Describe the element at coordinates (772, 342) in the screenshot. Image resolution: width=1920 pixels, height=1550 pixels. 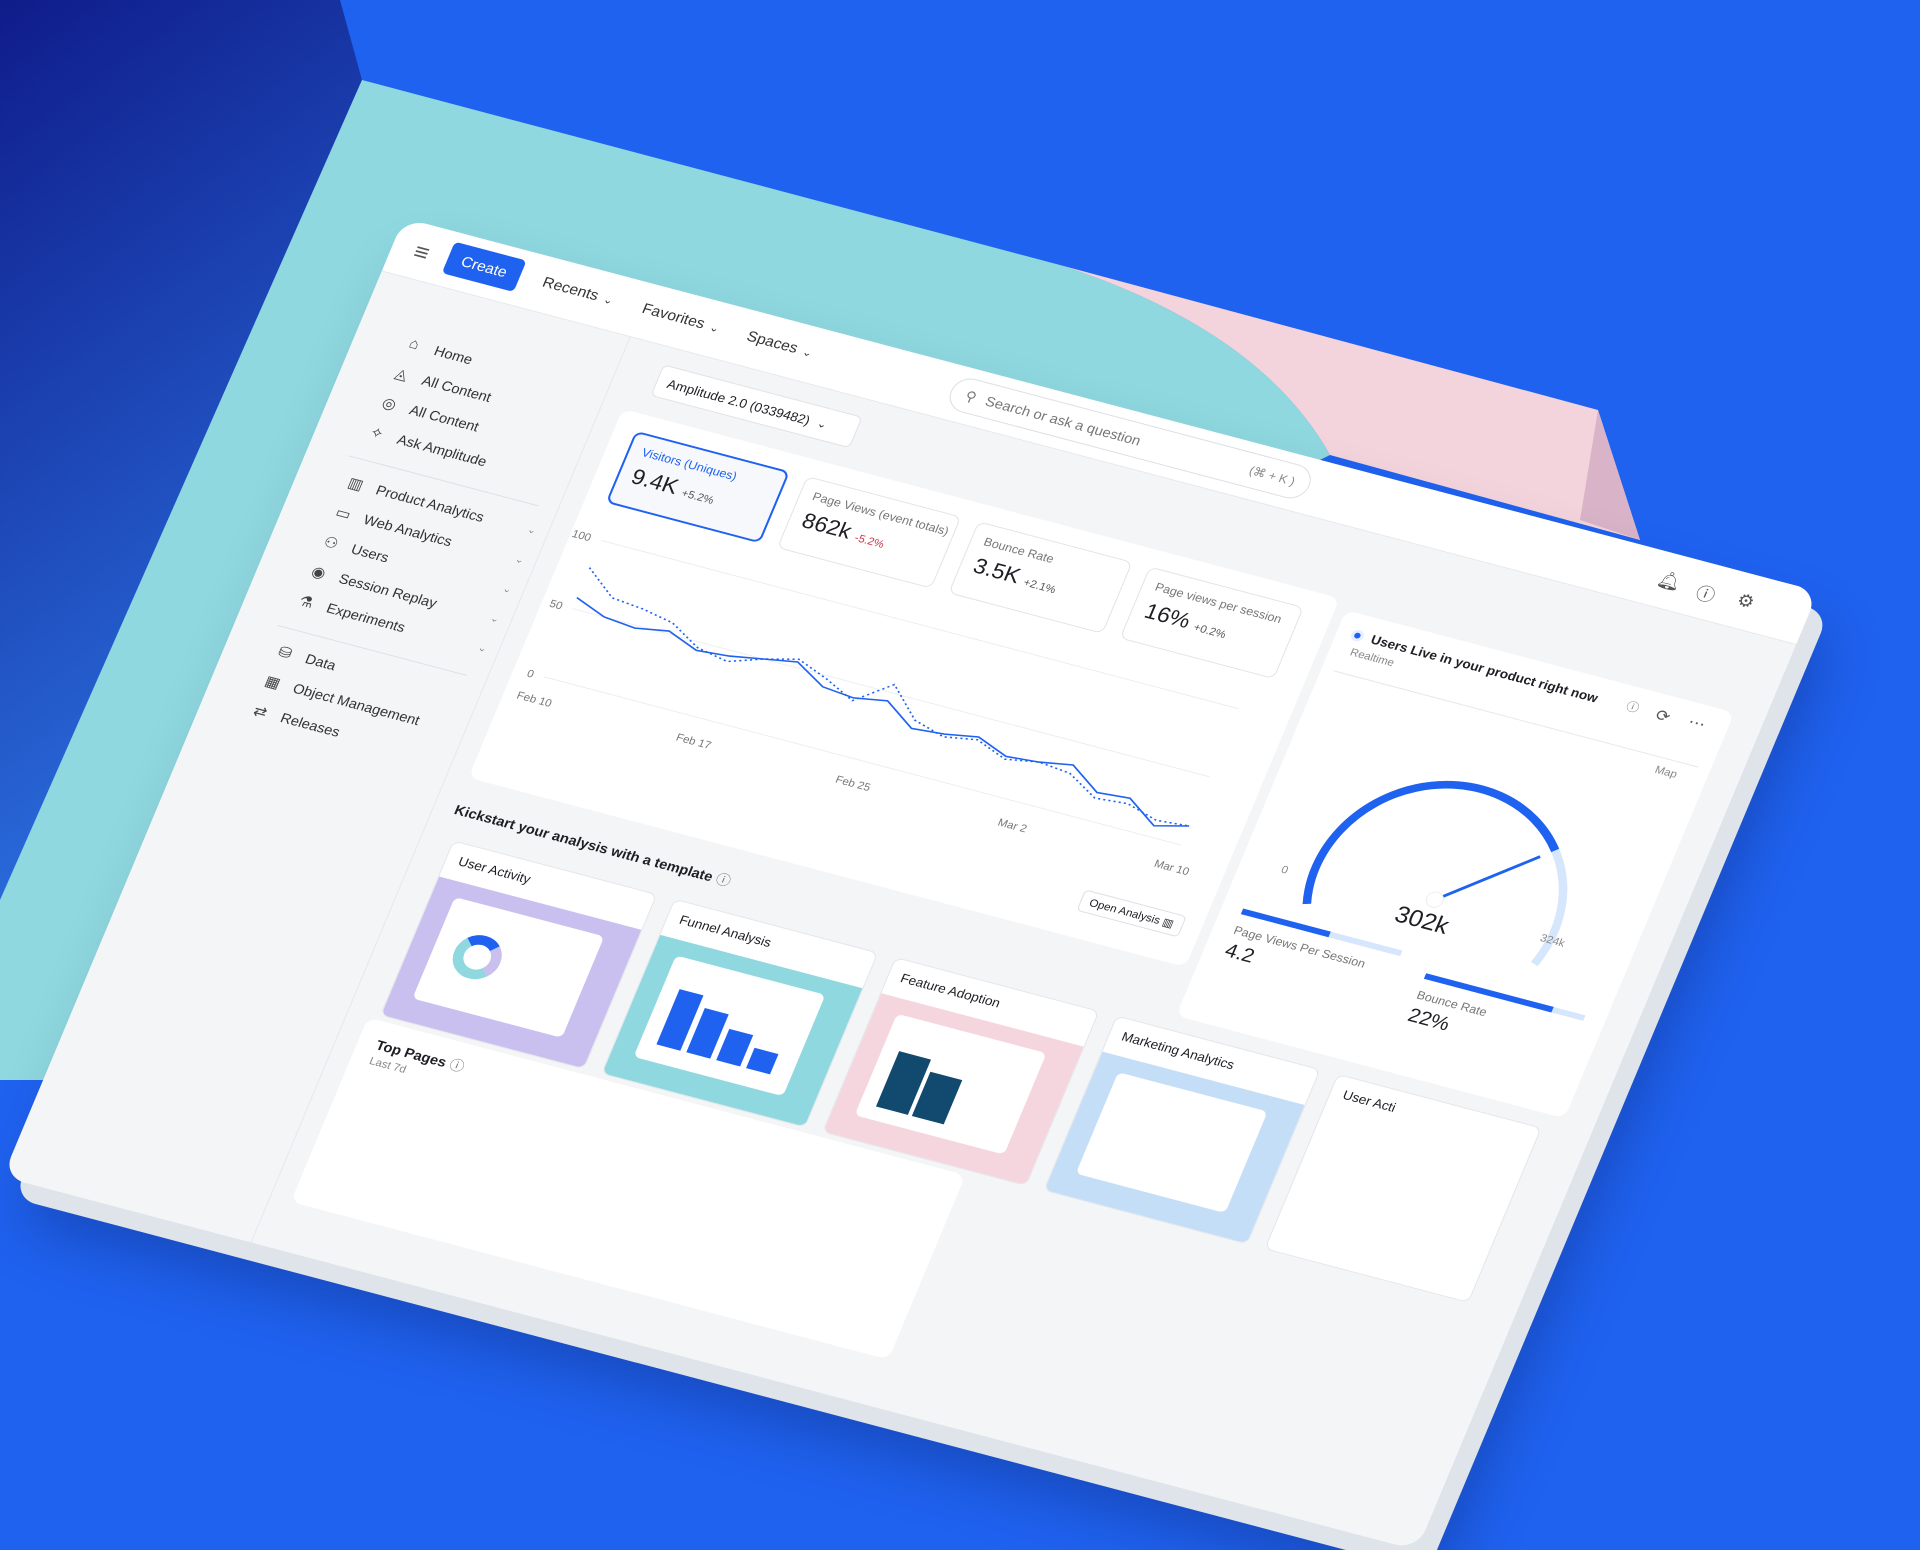
I see `nav-label: Spaces` at that location.